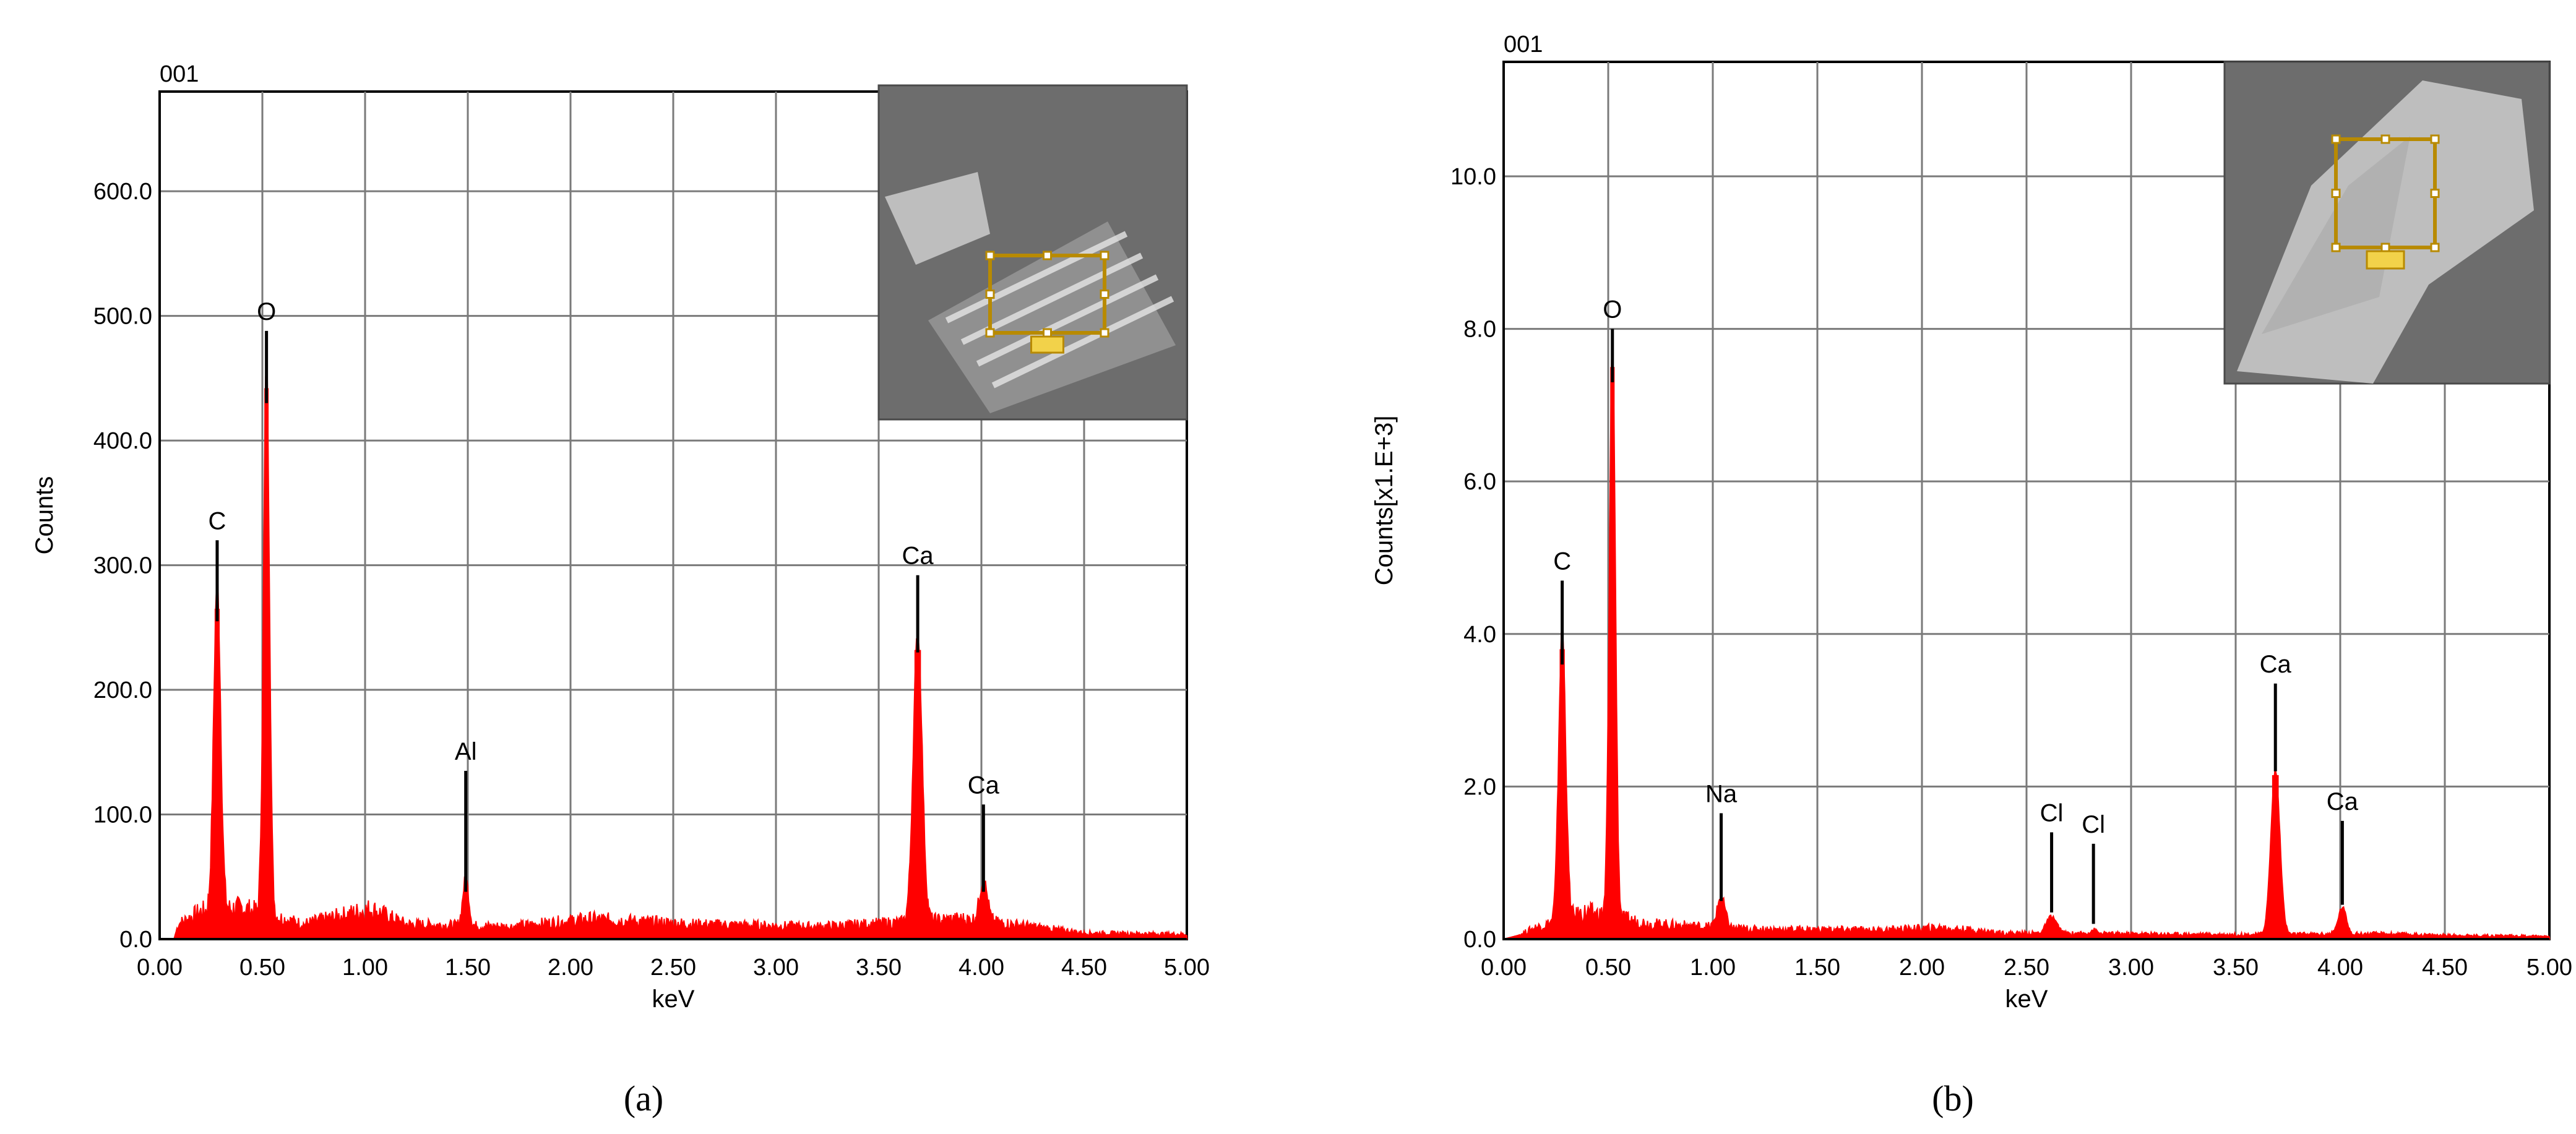  I want to click on chart-a-x-tick-label: 3.00, so click(776, 968).